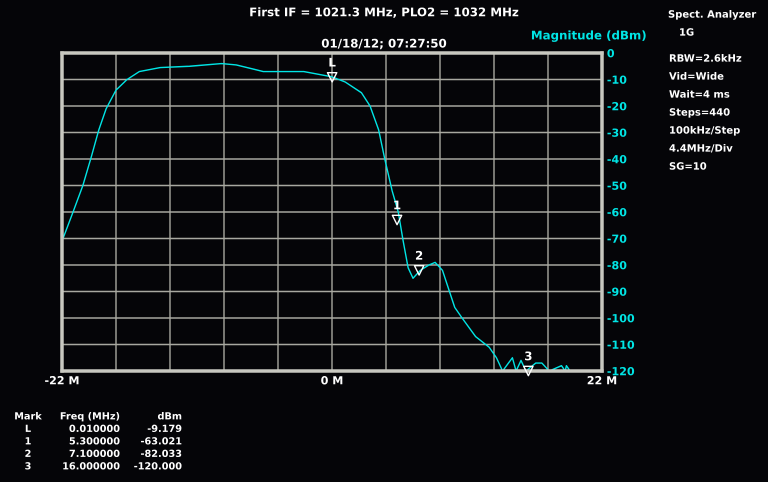  Describe the element at coordinates (331, 380) in the screenshot. I see `x-tick-label: 0 M` at that location.